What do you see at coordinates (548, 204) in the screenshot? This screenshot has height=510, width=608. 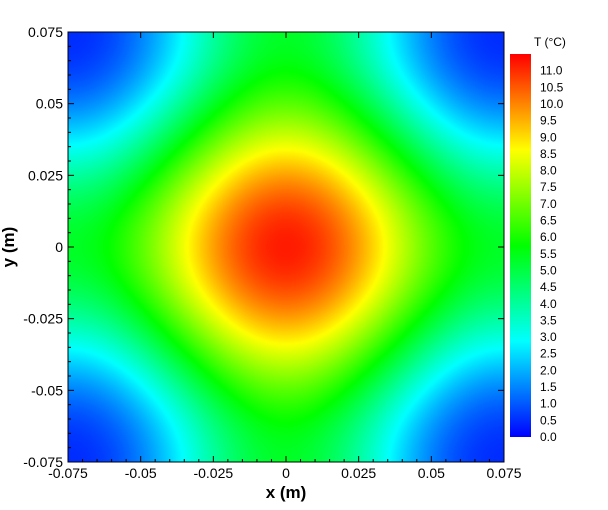 I see `colorbar-label: 7.0` at bounding box center [548, 204].